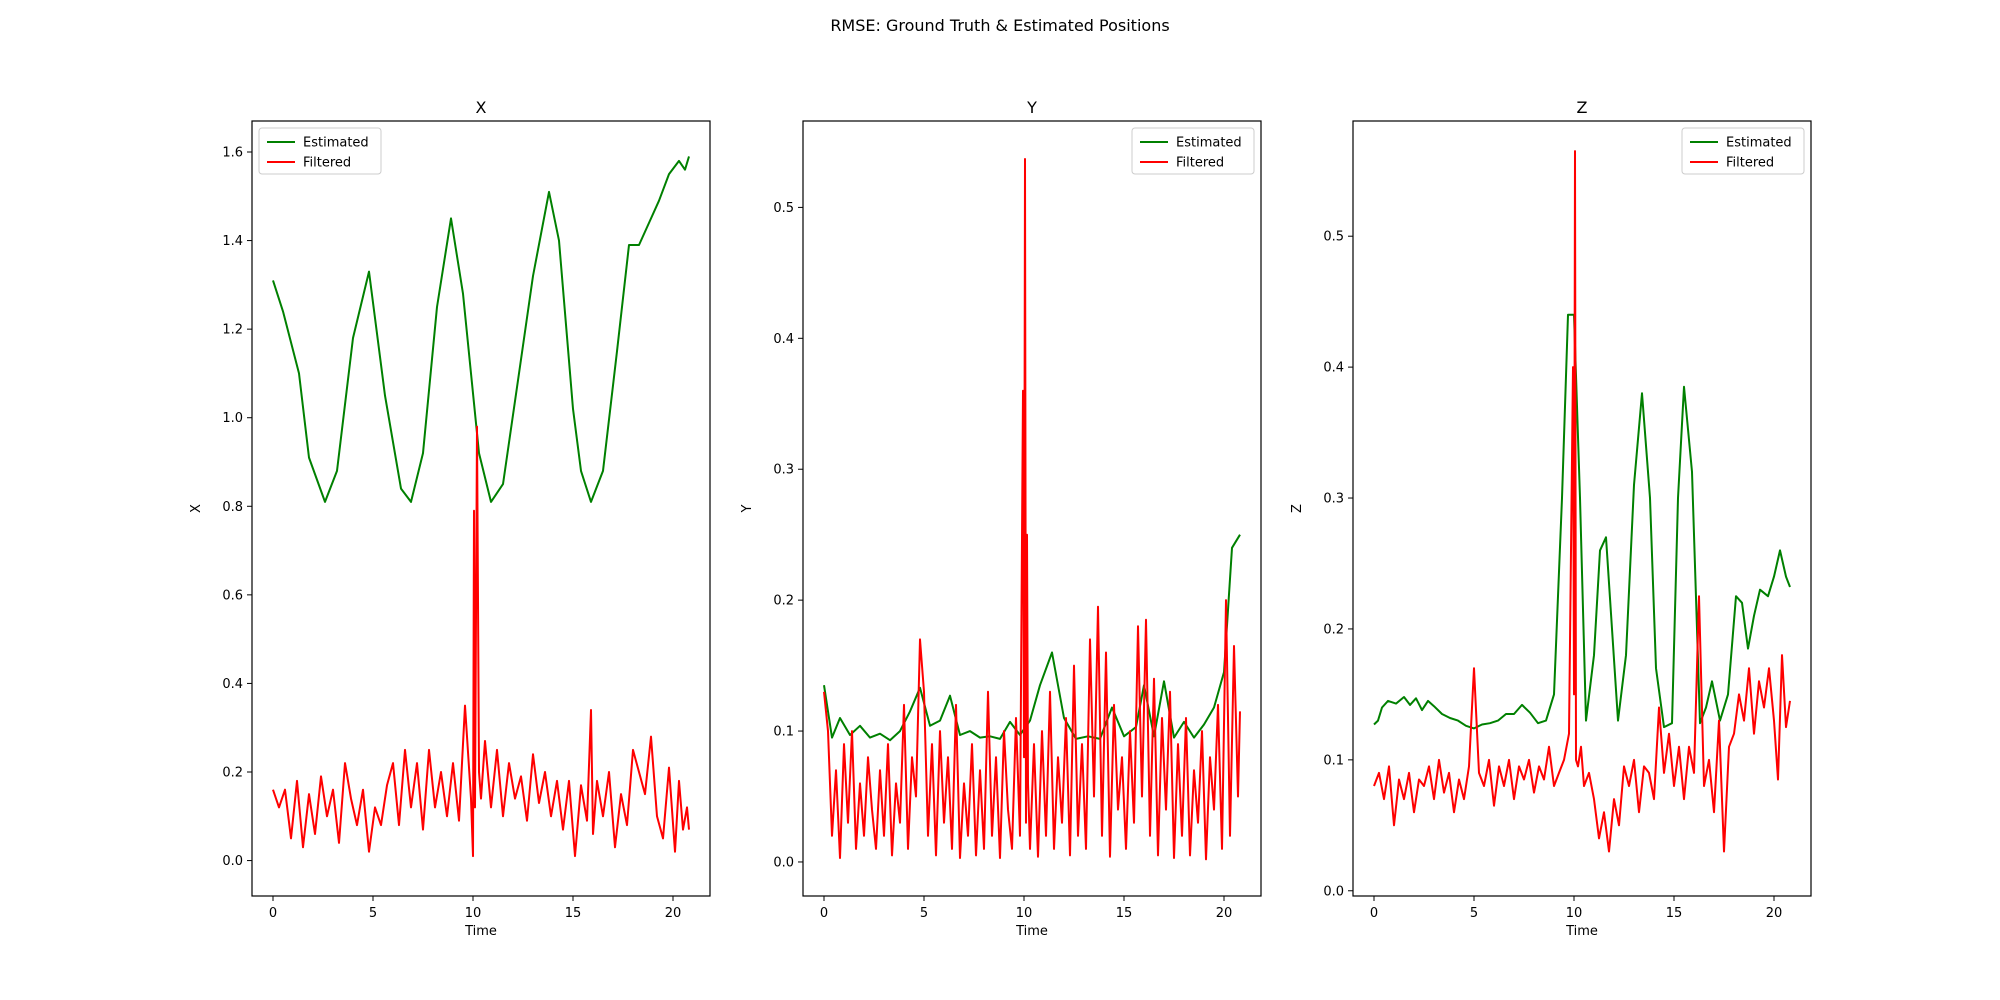 The width and height of the screenshot is (2000, 1000). What do you see at coordinates (1582, 107) in the screenshot?
I see `panel-title-z: Z` at bounding box center [1582, 107].